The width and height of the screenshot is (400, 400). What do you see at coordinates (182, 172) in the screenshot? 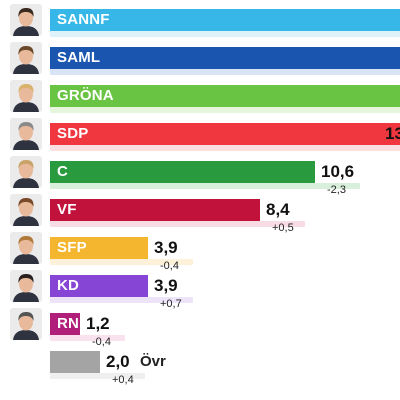
I see `bar-c` at bounding box center [182, 172].